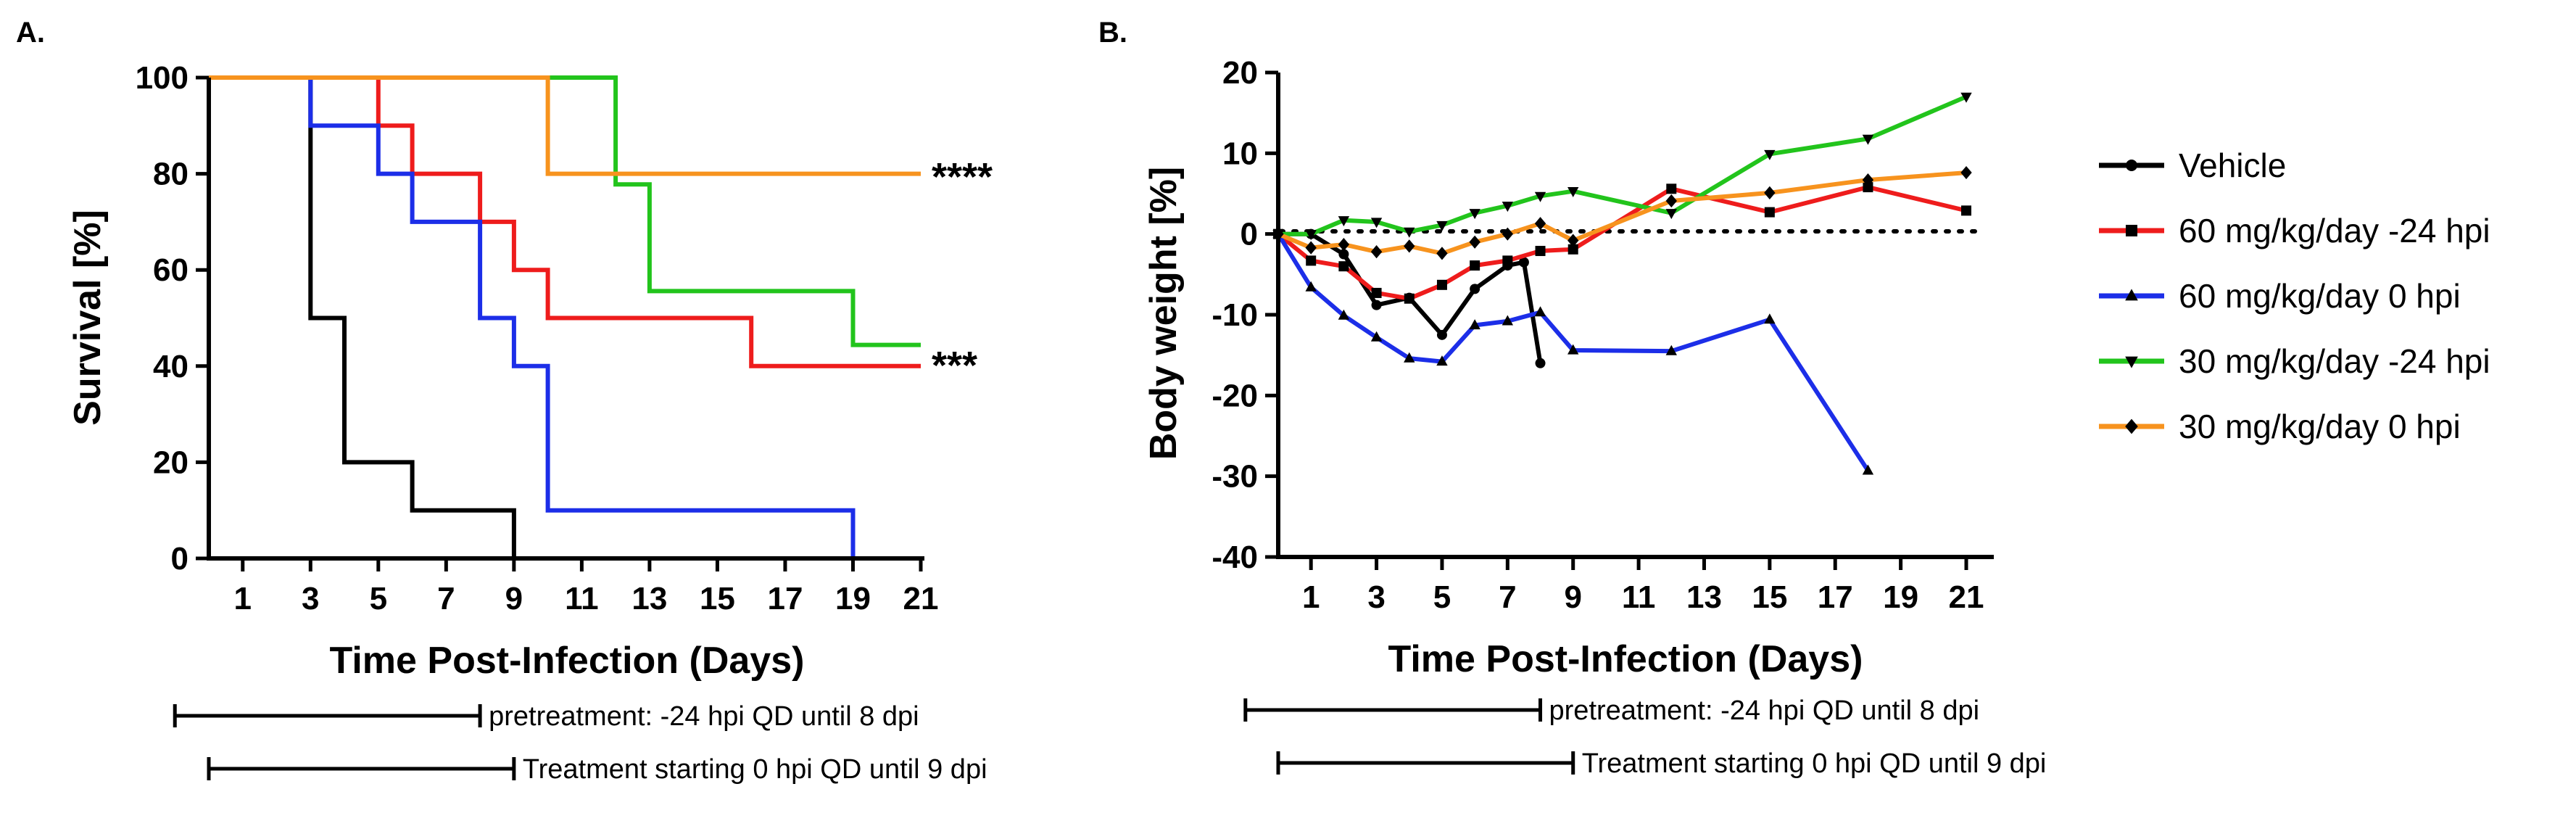  What do you see at coordinates (362, 317) in the screenshot?
I see `survival-line-vehicle` at bounding box center [362, 317].